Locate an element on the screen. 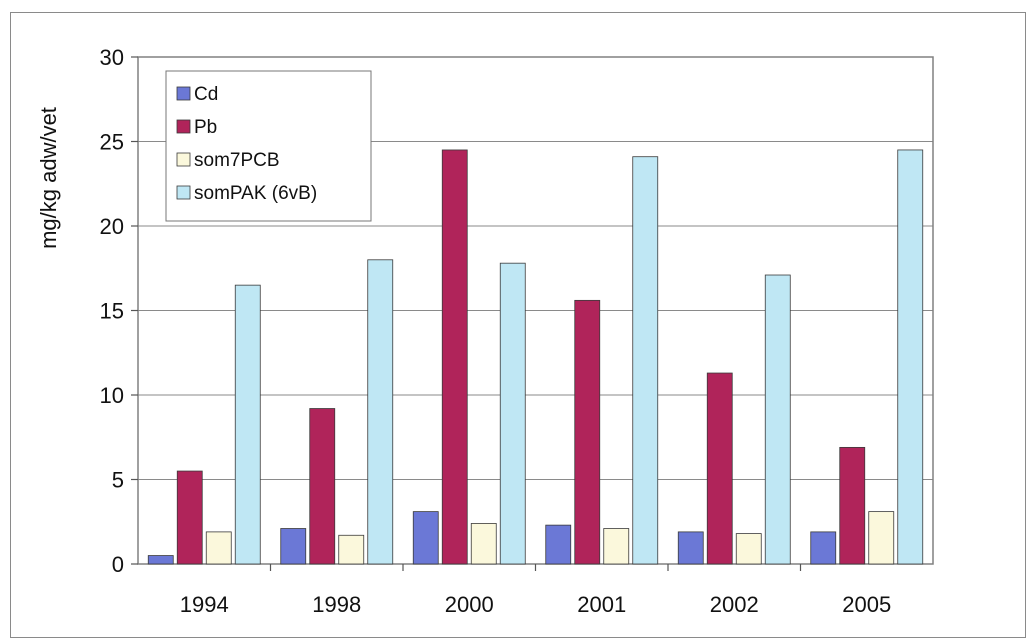 Image resolution: width=1032 pixels, height=640 pixels. y-axis: 0 5 10 15 20 25 30 is located at coordinates (119, 311).